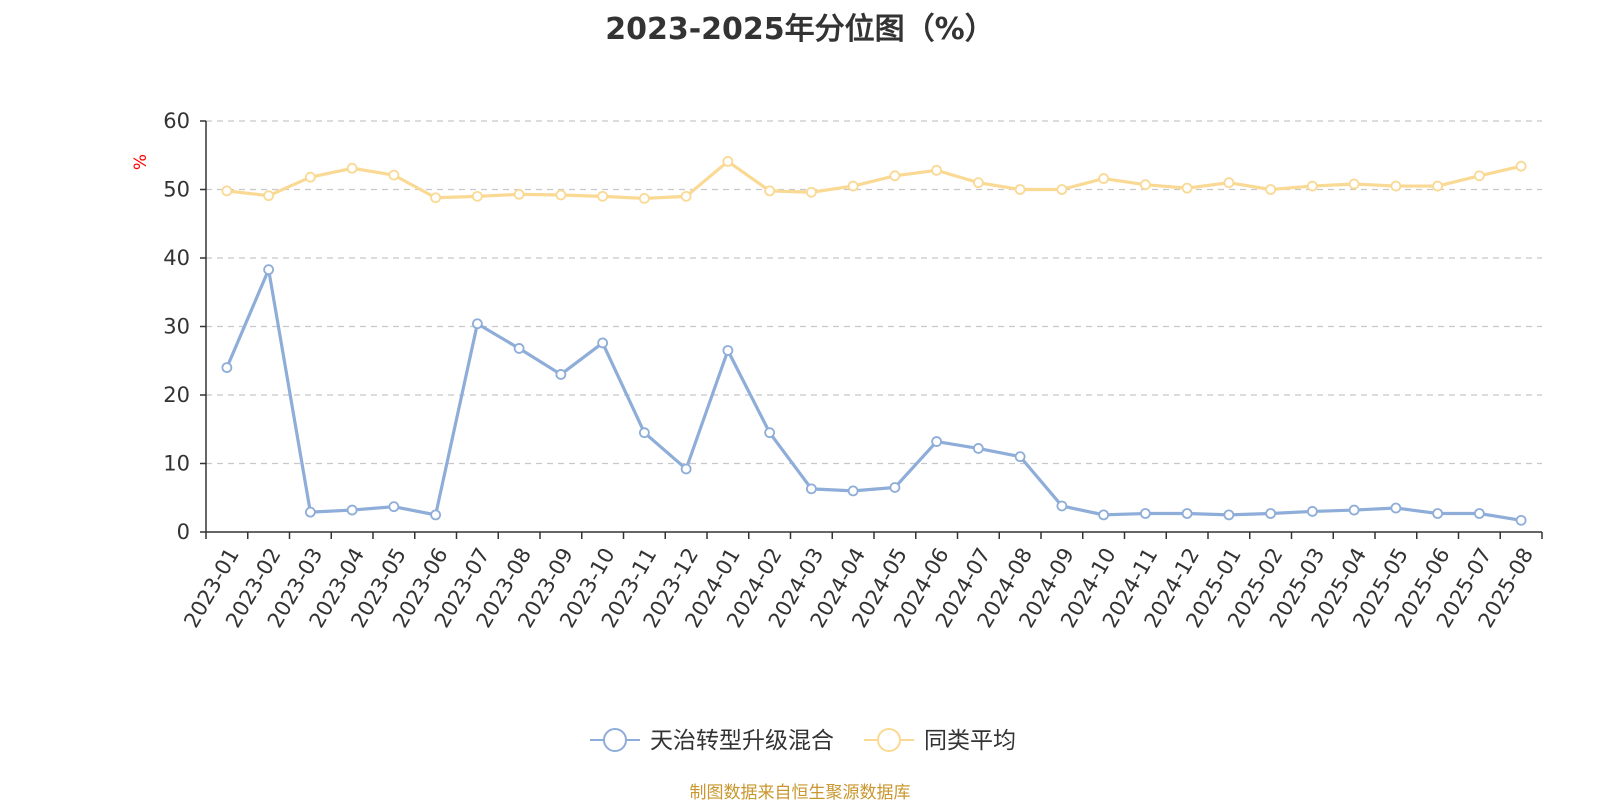 Image resolution: width=1600 pixels, height=803 pixels. I want to click on legend-label: 天治转型升级混合, so click(742, 741).